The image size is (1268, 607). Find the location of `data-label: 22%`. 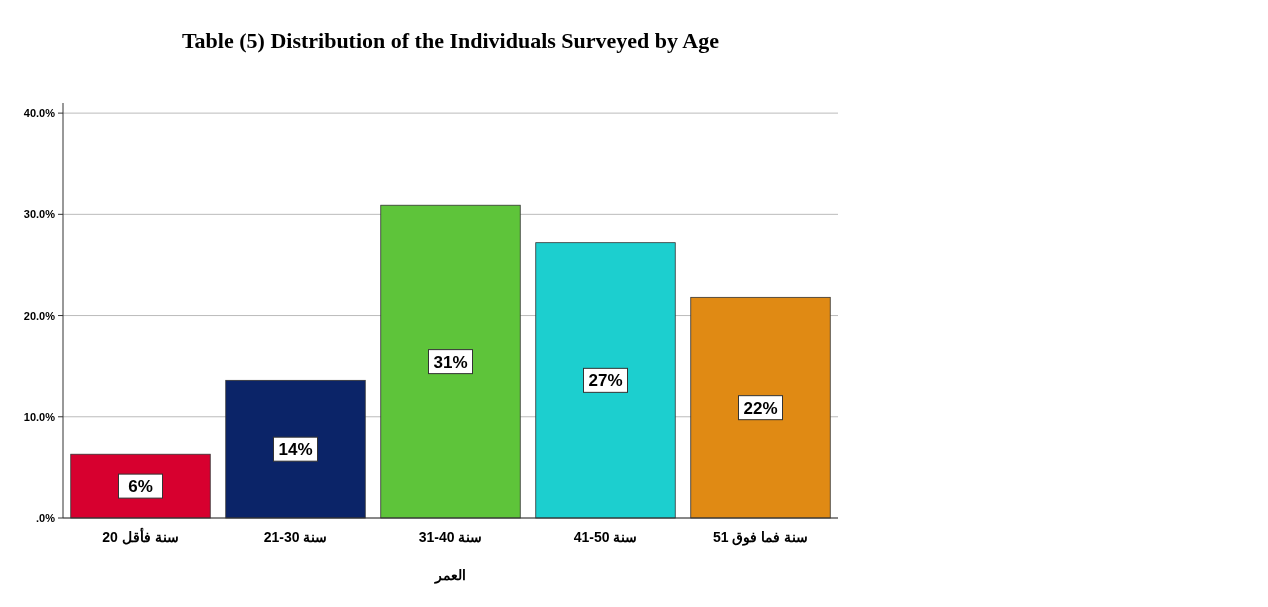

data-label: 22% is located at coordinates (760, 408).